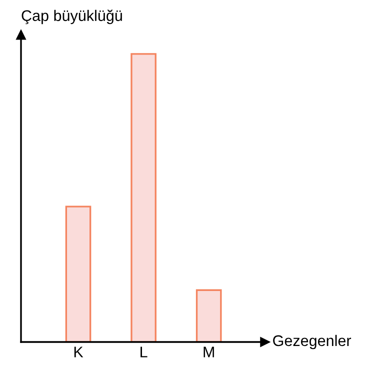 The width and height of the screenshot is (371, 370). Describe the element at coordinates (72, 17) in the screenshot. I see `y-axis-title: Çap büyüklüğü` at that location.